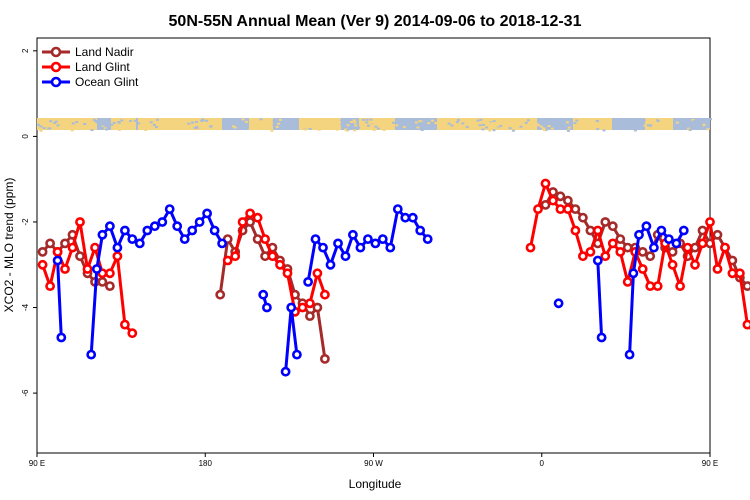 The width and height of the screenshot is (750, 500). I want to click on x-tick-label: 0, so click(542, 463).